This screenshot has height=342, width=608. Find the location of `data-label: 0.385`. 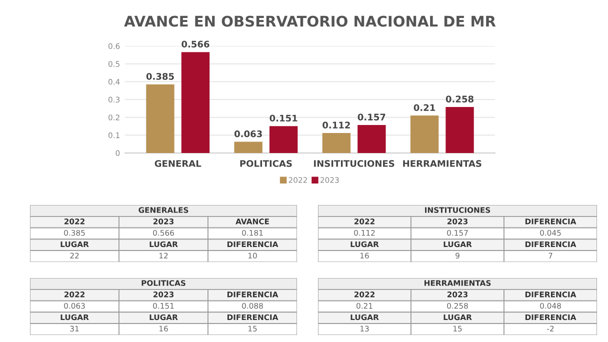

data-label: 0.385 is located at coordinates (160, 76).